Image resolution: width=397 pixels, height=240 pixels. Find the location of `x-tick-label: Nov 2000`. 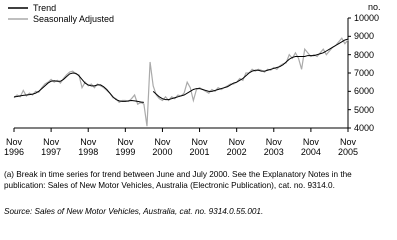

x-tick-label: Nov 2000 is located at coordinates (162, 147).